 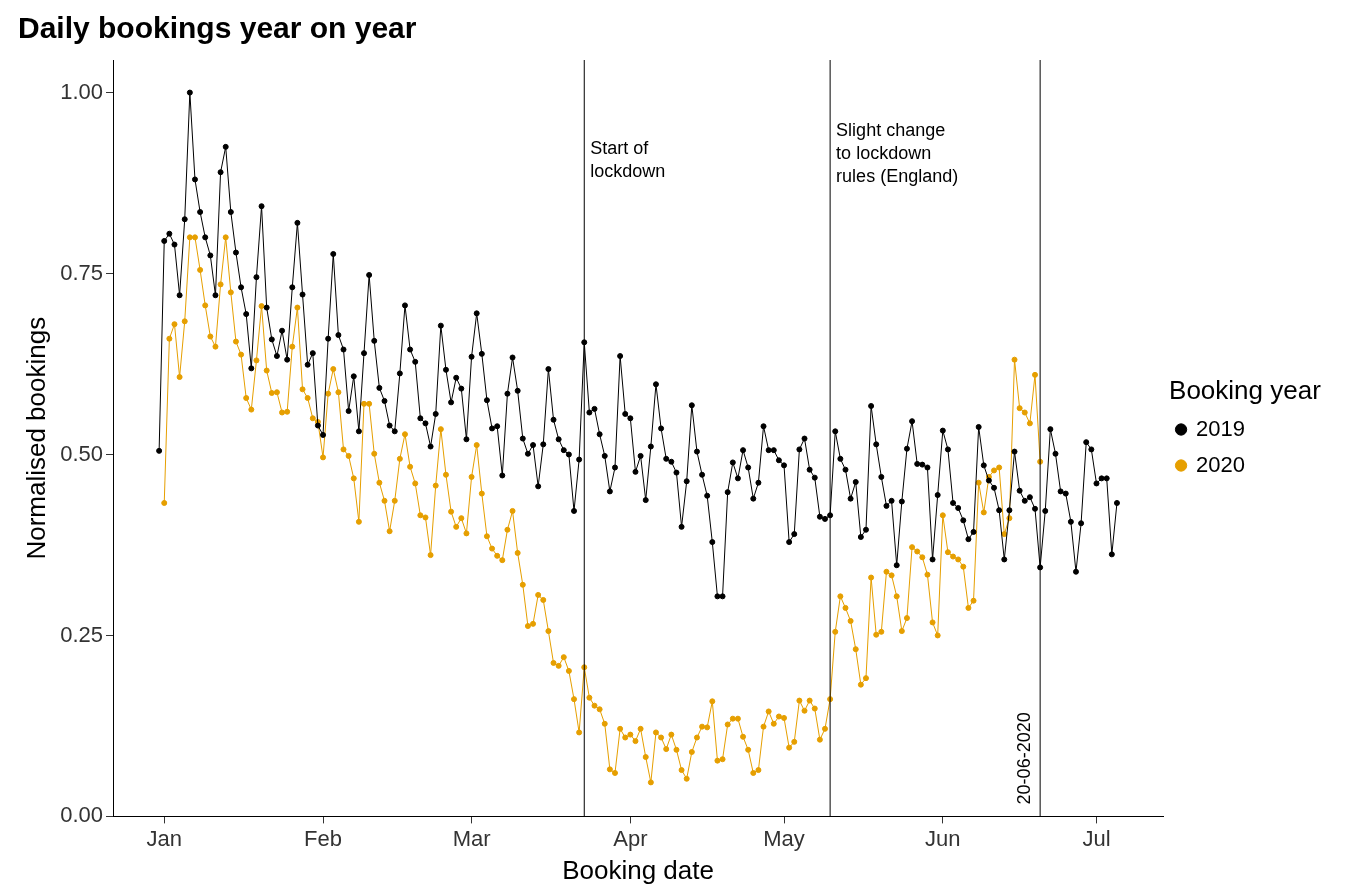 I want to click on ref-line-label: Start of lockdown, so click(x=628, y=159).